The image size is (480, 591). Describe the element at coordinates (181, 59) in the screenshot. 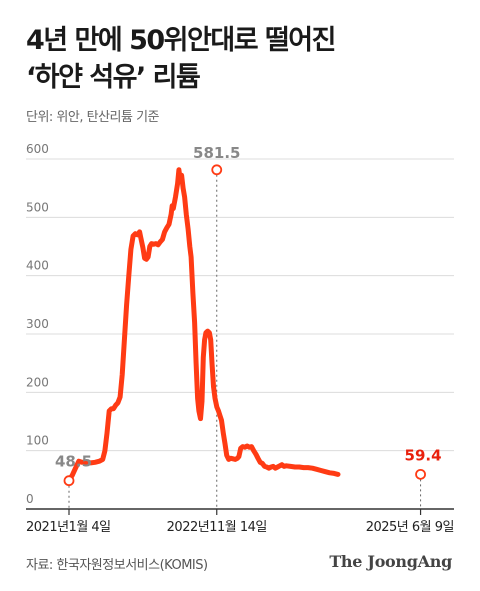

I see `chart-title: 4년 만에 50위안대로 떨어진 ‘하얀 석유’ 리튬` at that location.